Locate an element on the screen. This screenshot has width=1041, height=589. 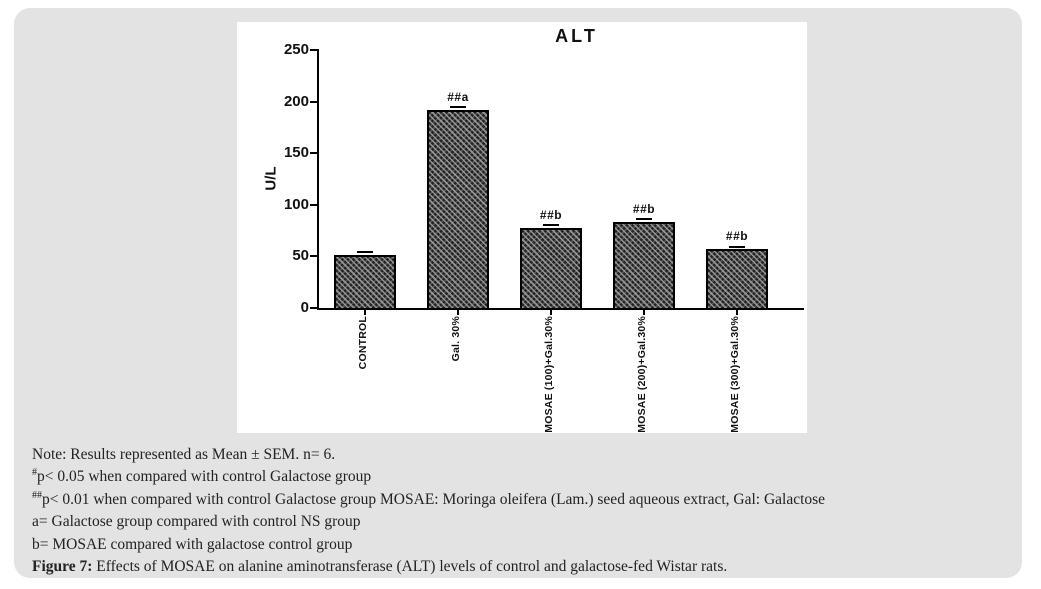
y-tick-label: 50 is located at coordinates (300, 256).